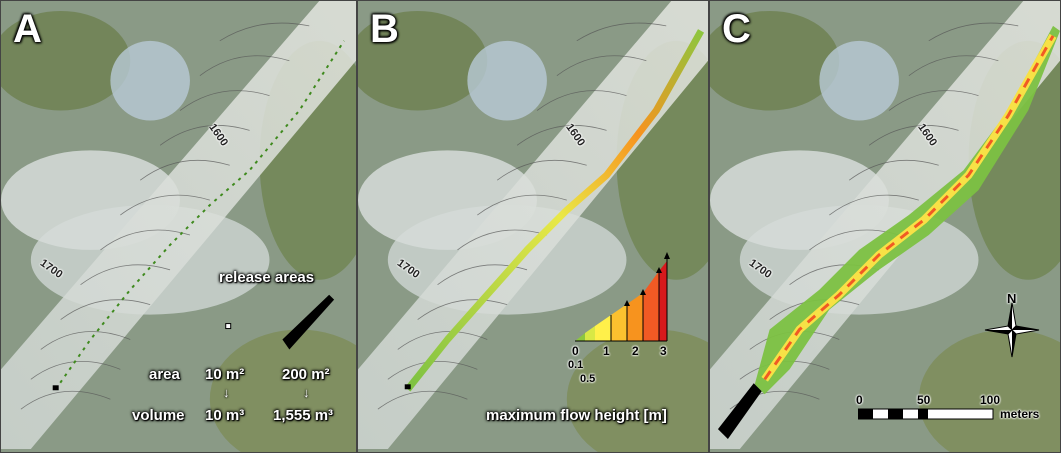  Describe the element at coordinates (267, 277) in the screenshot. I see `release-areas-title: release areas` at that location.